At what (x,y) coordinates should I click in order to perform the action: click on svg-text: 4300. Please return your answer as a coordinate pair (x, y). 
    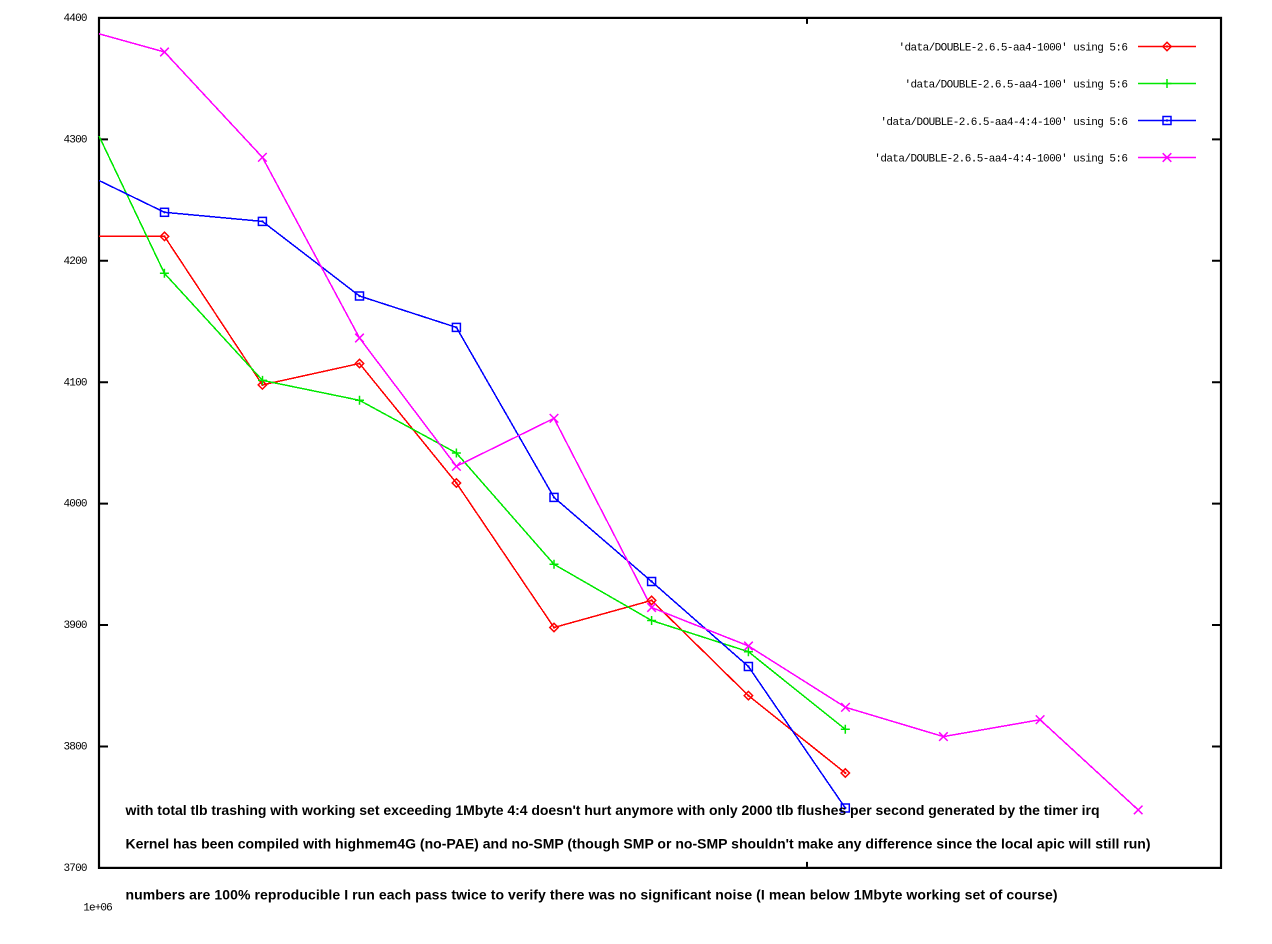
    Looking at the image, I should click on (76, 140).